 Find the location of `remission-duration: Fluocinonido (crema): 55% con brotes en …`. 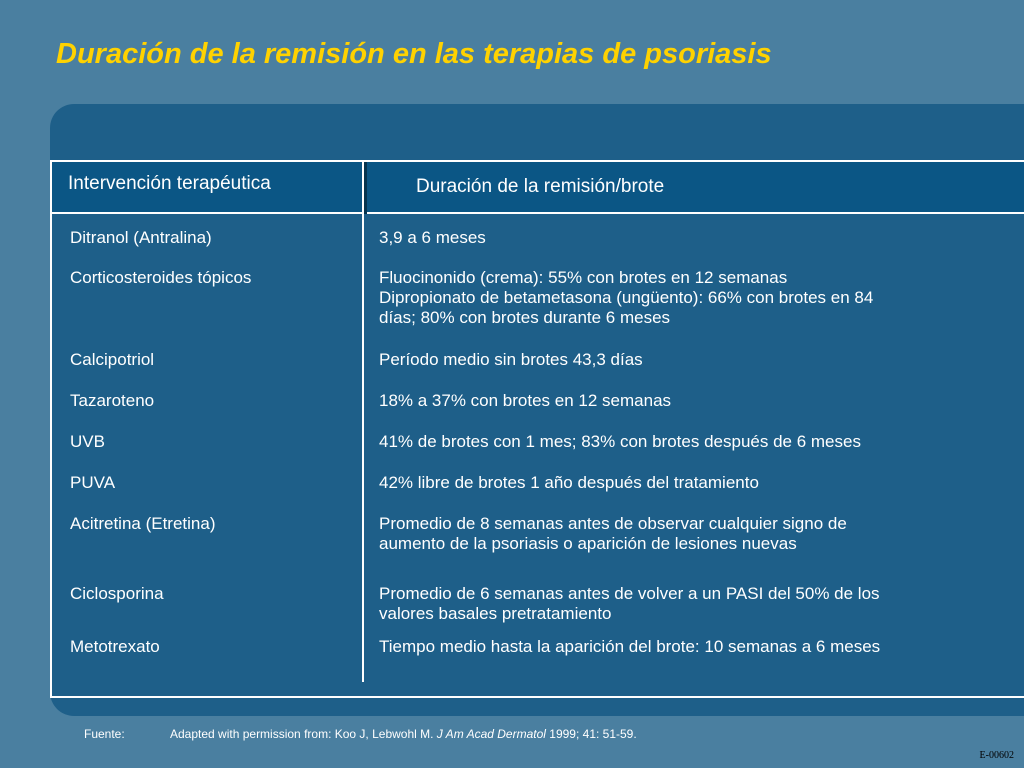

remission-duration: Fluocinonido (crema): 55% con brotes en … is located at coordinates (626, 298).